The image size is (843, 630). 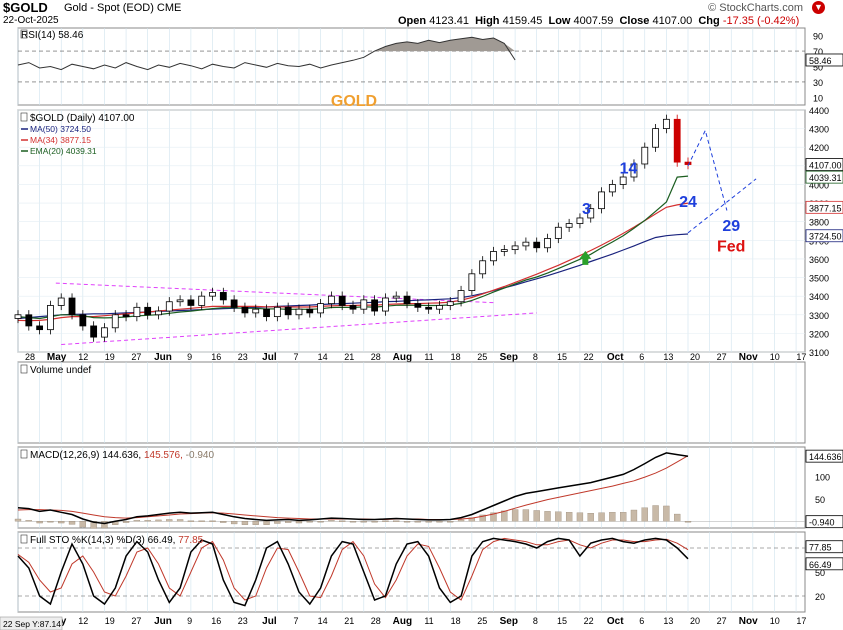 I want to click on trendline-upper, so click(x=274, y=293).